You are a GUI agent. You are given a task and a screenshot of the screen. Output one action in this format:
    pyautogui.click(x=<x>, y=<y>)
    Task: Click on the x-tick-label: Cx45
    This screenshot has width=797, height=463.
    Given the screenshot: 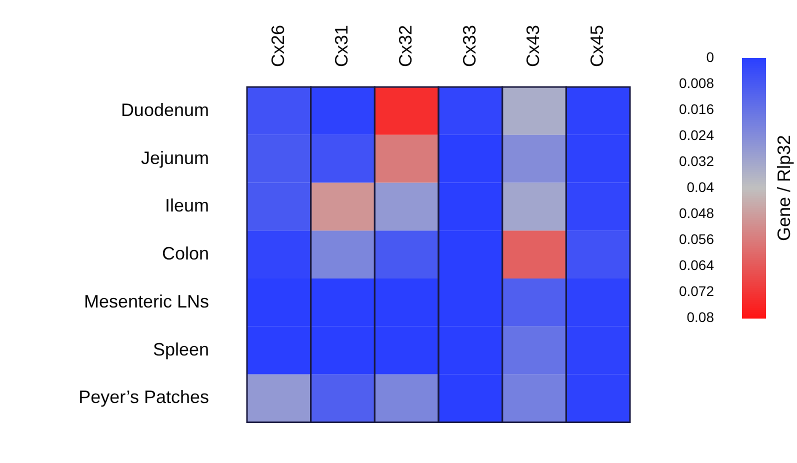 What is the action you would take?
    pyautogui.click(x=597, y=45)
    